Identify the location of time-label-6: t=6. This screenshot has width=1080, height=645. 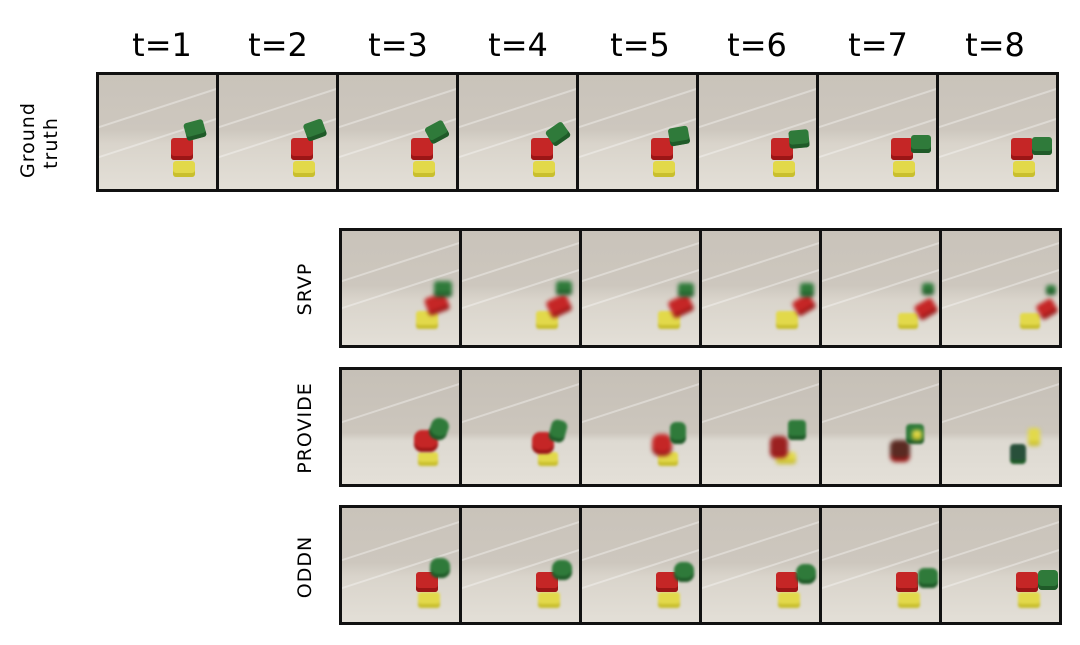
(757, 45).